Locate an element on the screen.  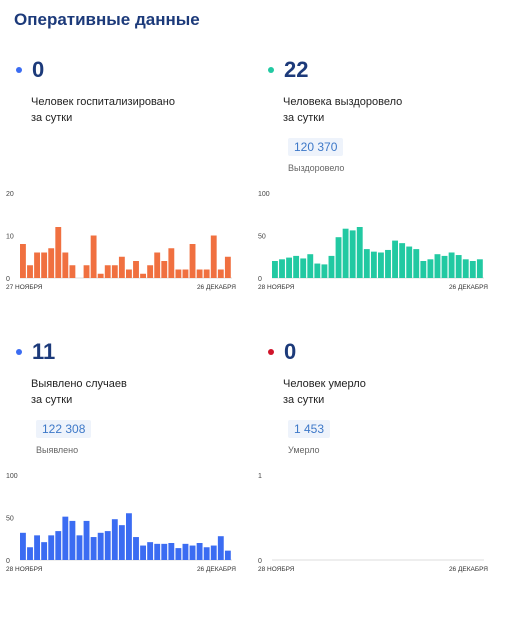
hospitalized-chart: 0 10 20 27 НОЯБРЯ 26 ДЕКАБРЯ is located at coordinates (121, 241).